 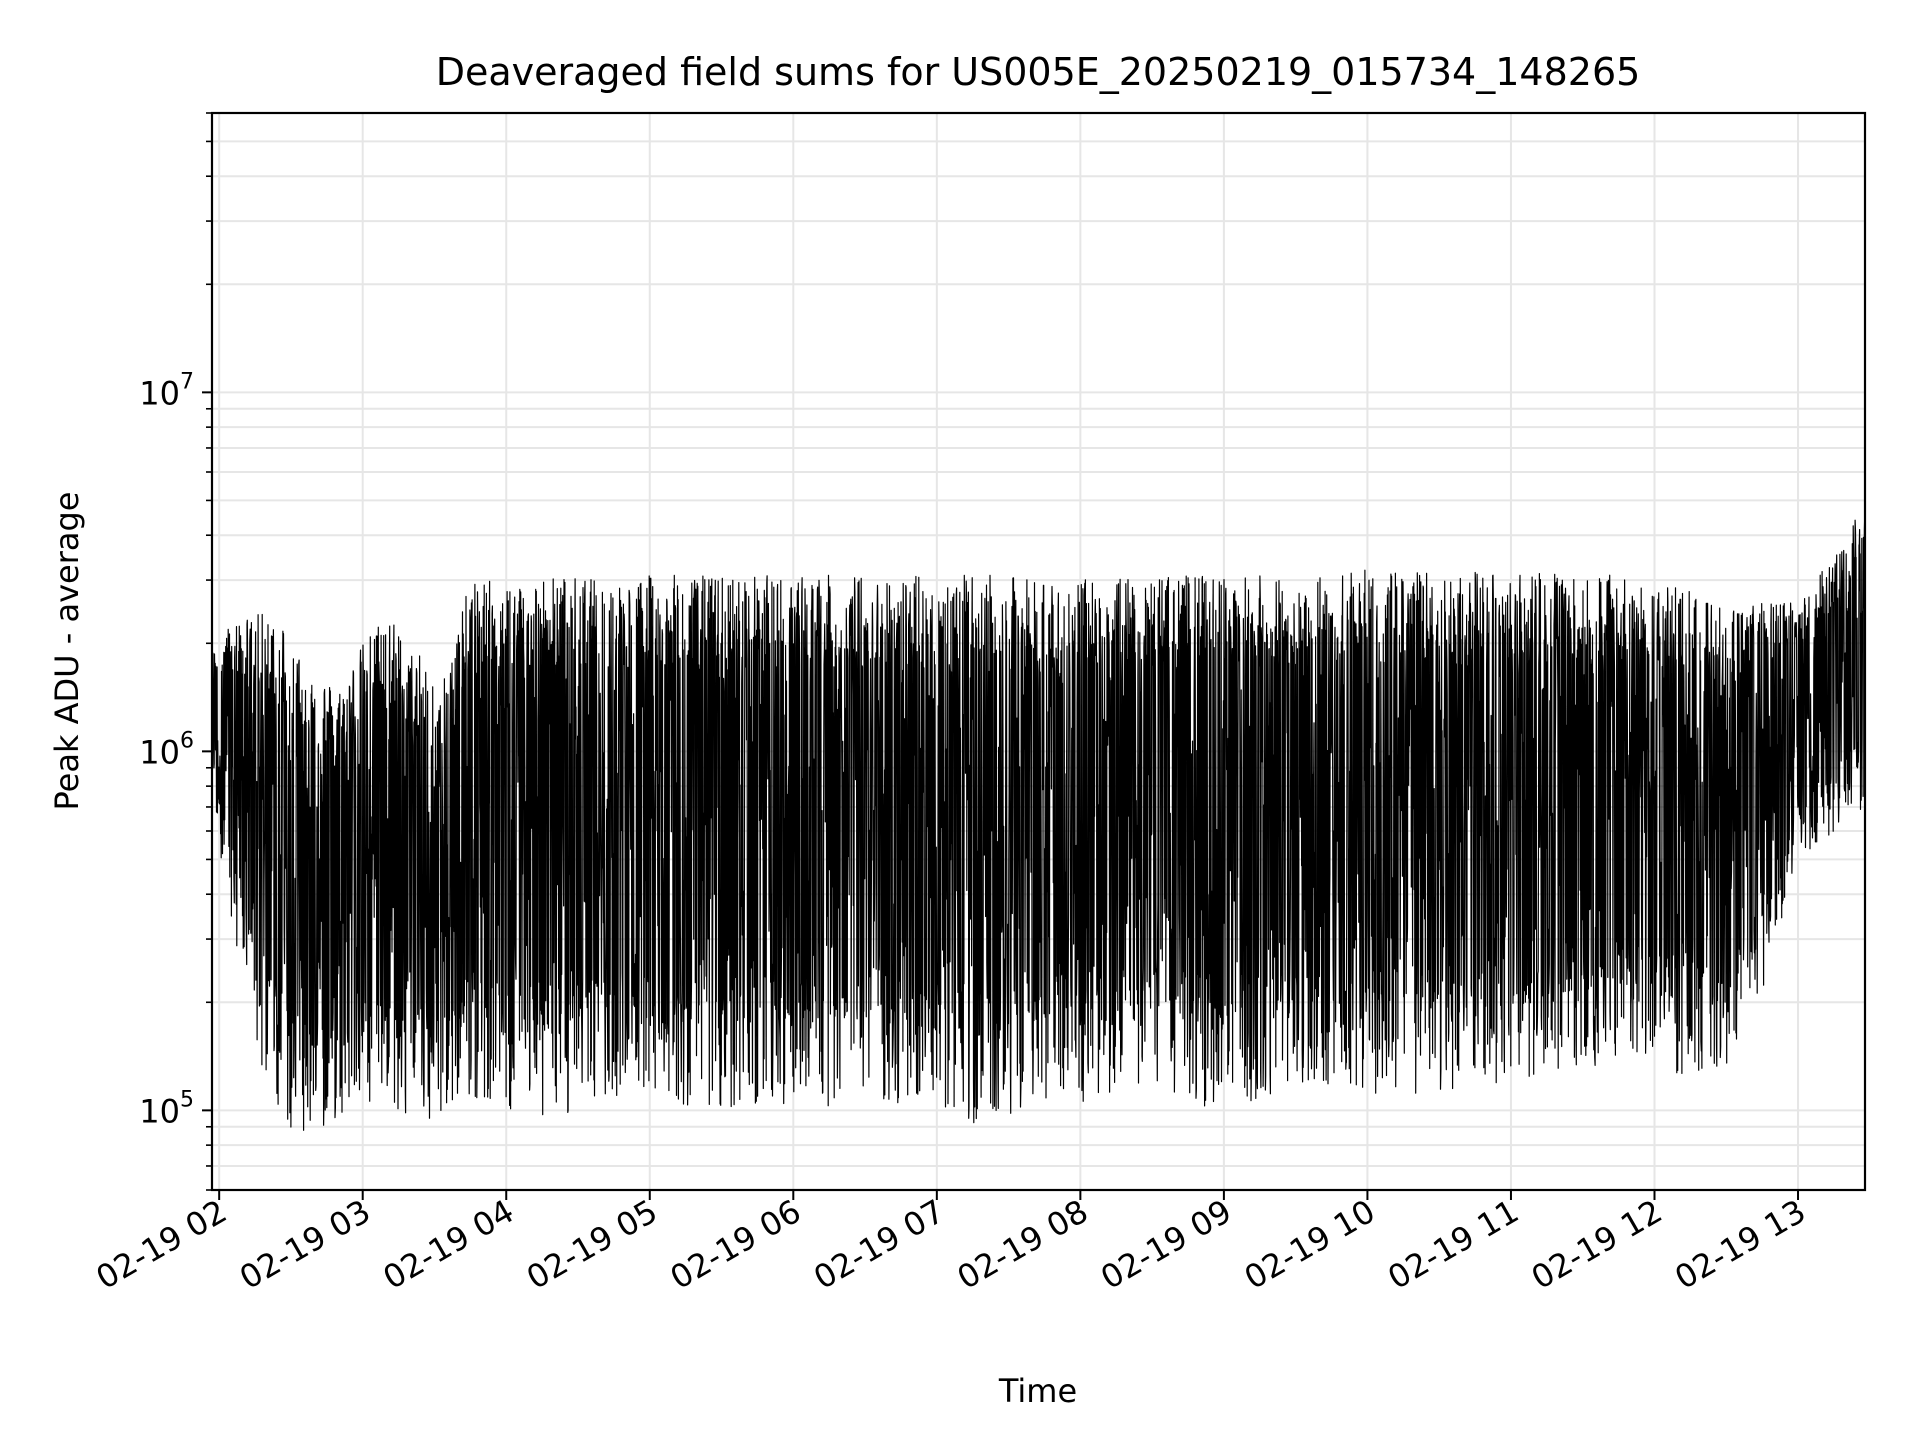 I want to click on y-tick-exponent: 5, so click(x=187, y=1099).